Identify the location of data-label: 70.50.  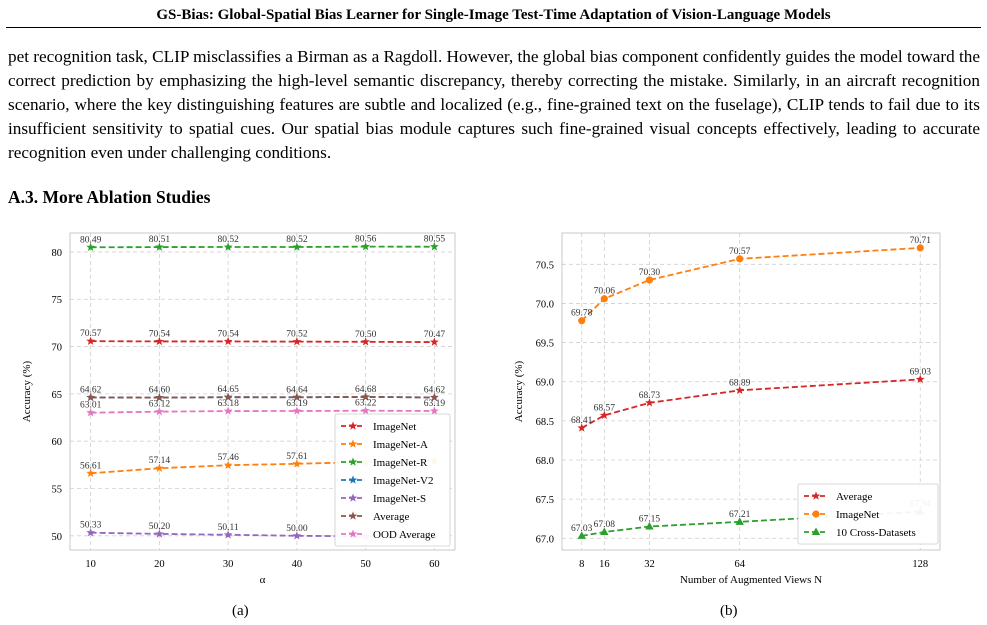
(366, 335).